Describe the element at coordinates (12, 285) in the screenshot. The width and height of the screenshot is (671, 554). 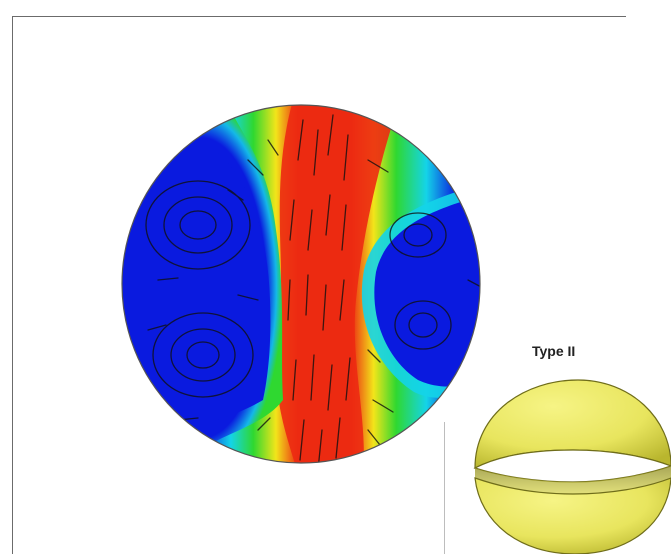
I see `frame-left-border` at that location.